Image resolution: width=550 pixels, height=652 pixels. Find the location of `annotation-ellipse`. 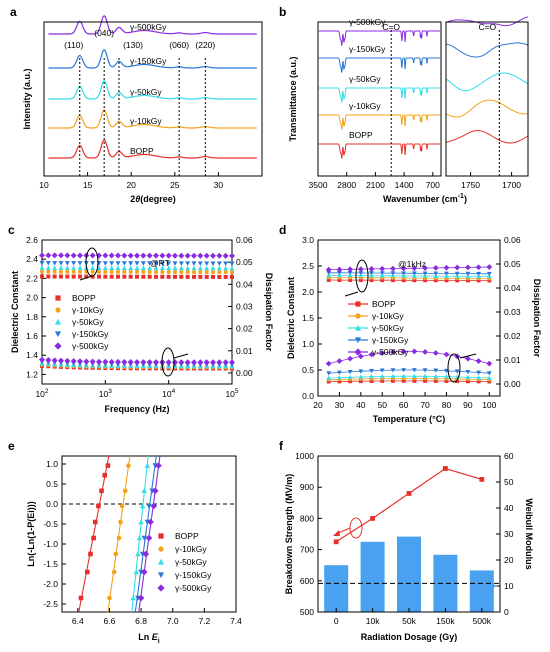

annotation-ellipse is located at coordinates (454, 368).